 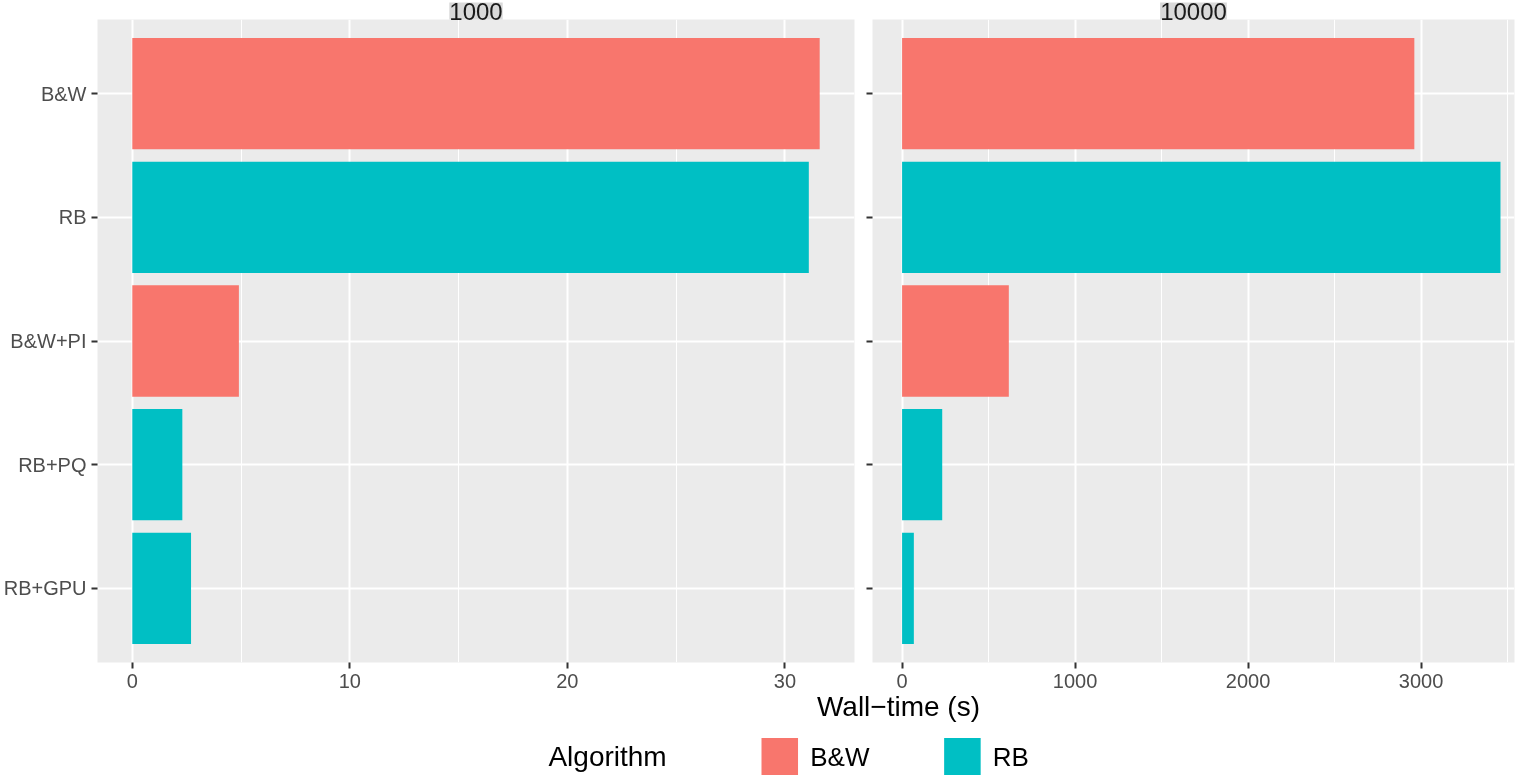 What do you see at coordinates (1075, 680) in the screenshot?
I see `x-tick-label: 1000` at bounding box center [1075, 680].